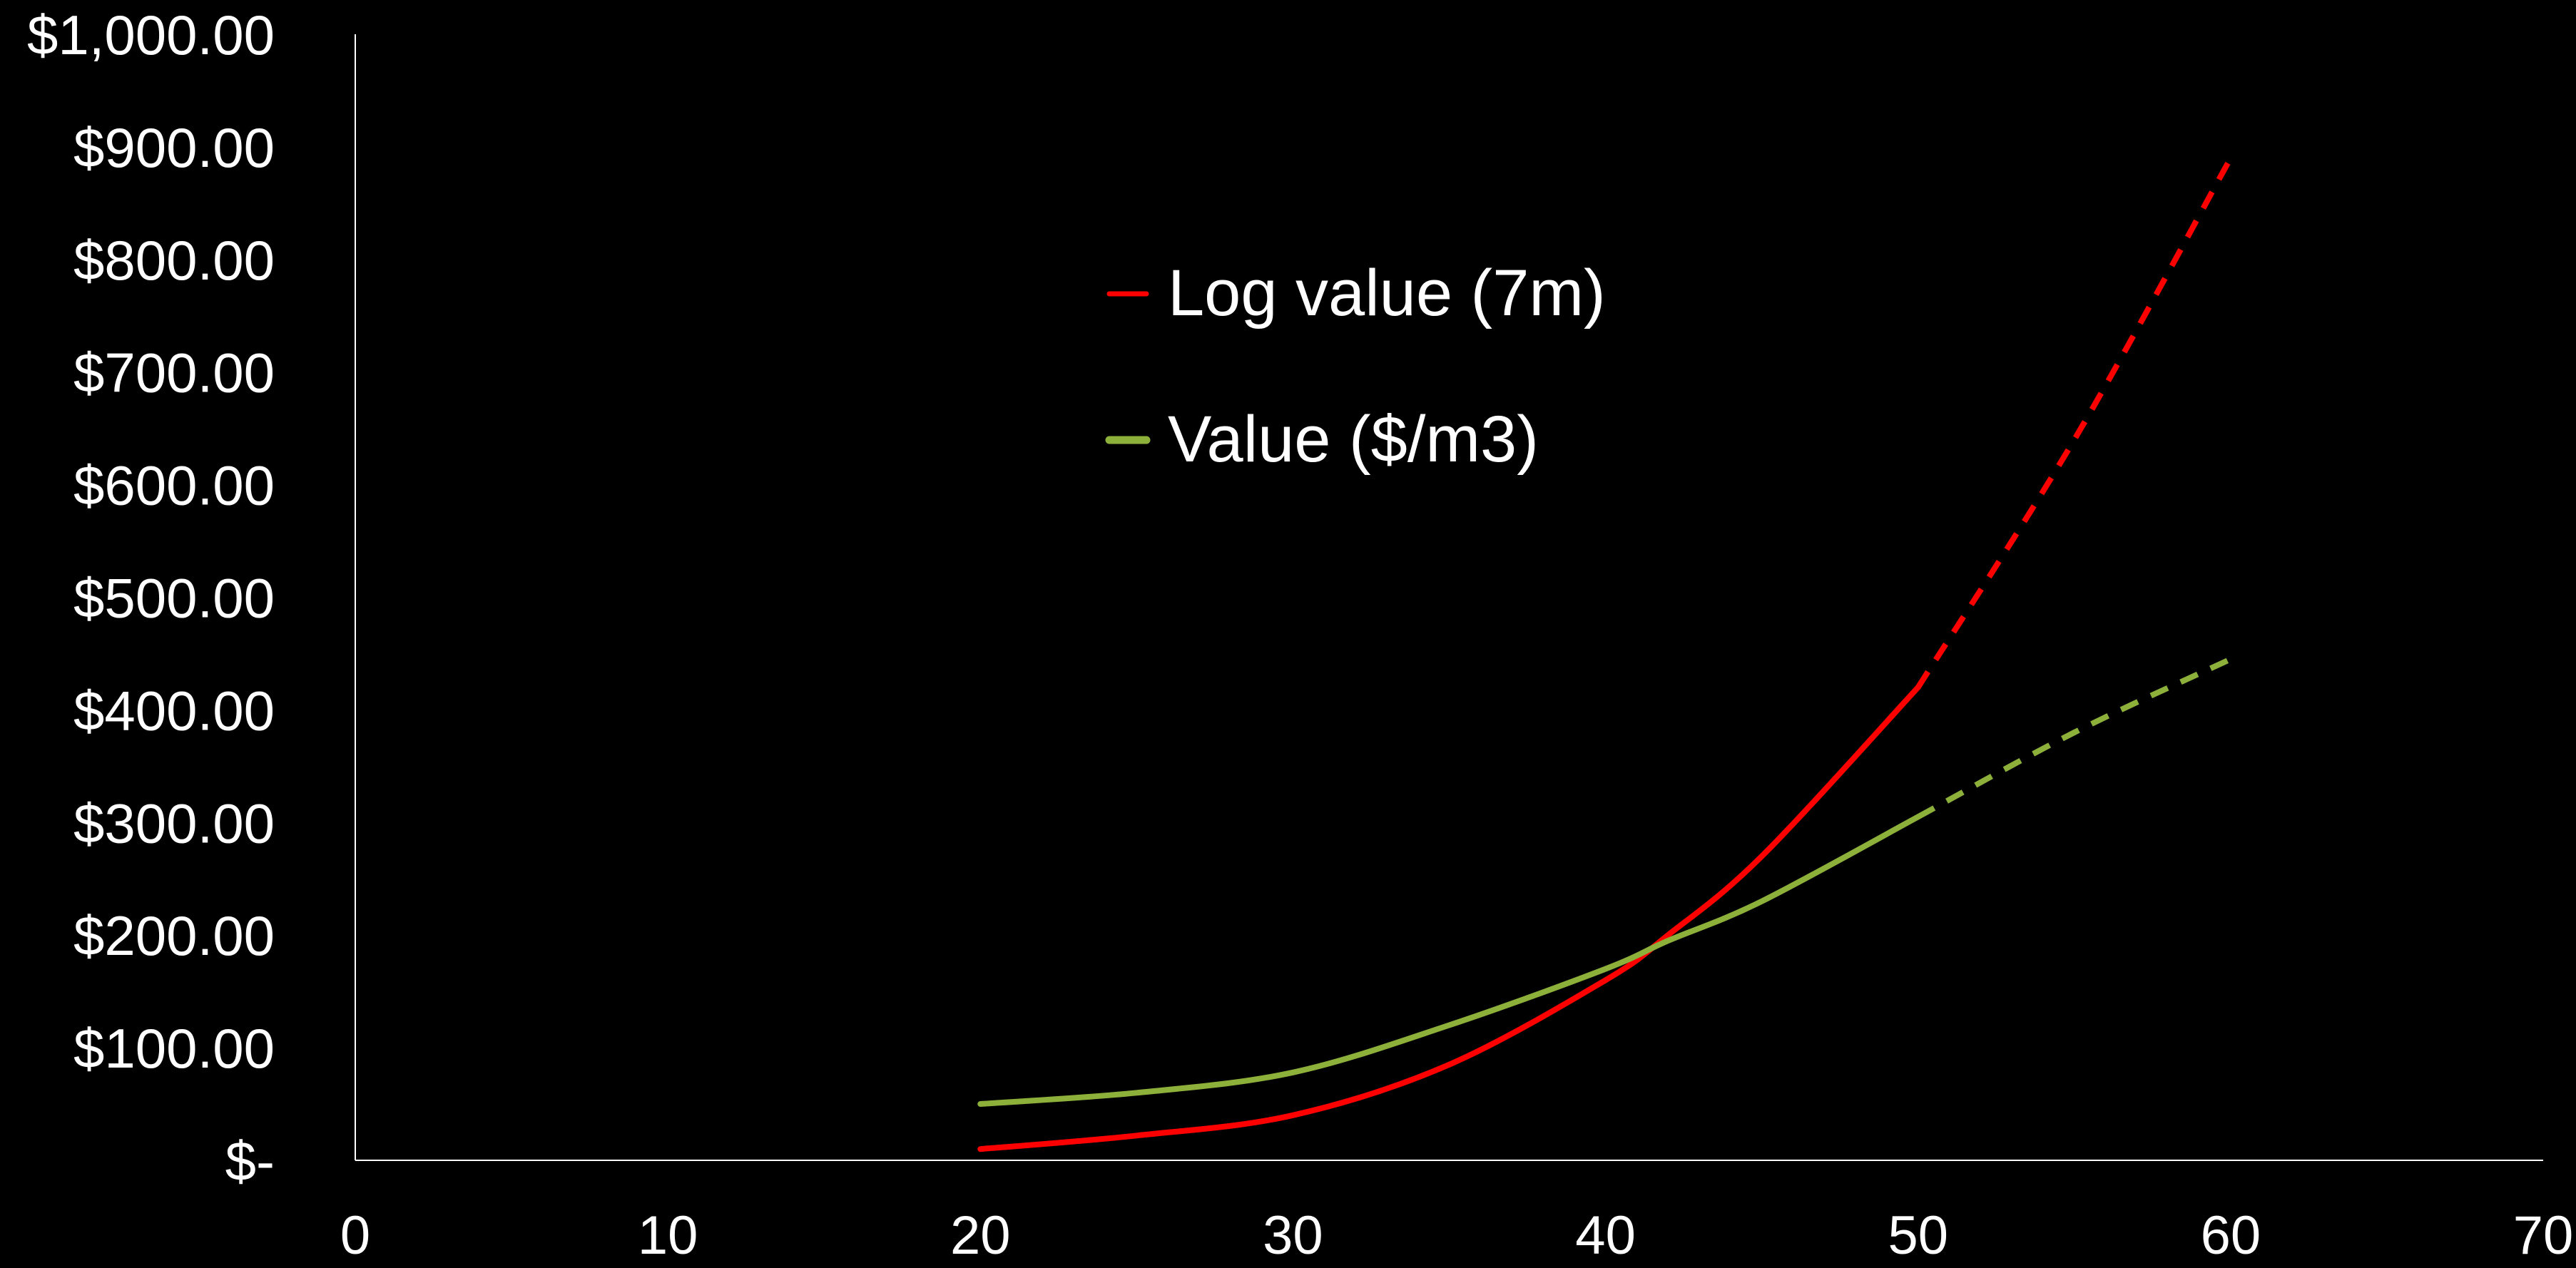 This screenshot has width=2576, height=1268. What do you see at coordinates (1353, 439) in the screenshot?
I see `value-per-m3-legend-label: Value ($/m3)` at bounding box center [1353, 439].